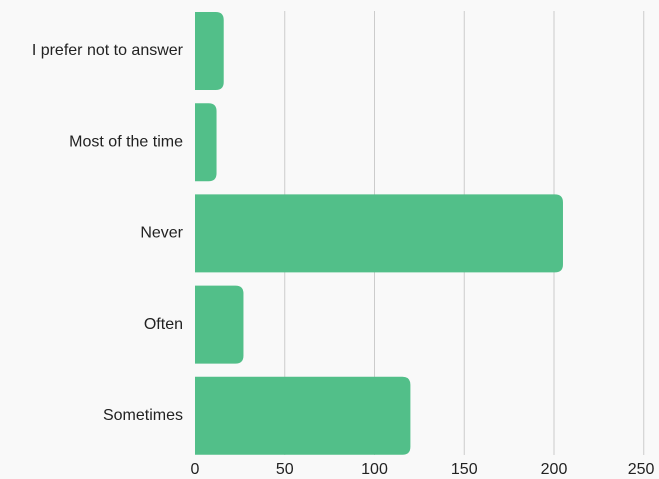  What do you see at coordinates (161, 233) in the screenshot?
I see `category-label-never: Never` at bounding box center [161, 233].